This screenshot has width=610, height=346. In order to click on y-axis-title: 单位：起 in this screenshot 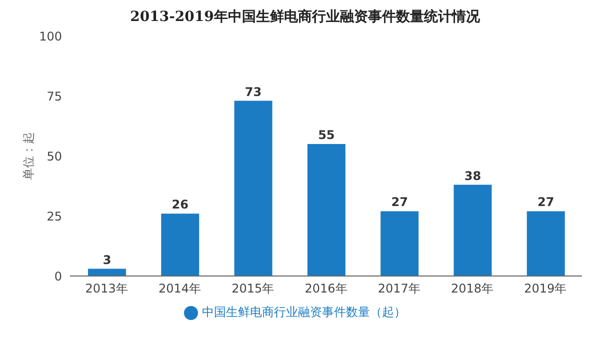, I will do `click(28, 156)`.